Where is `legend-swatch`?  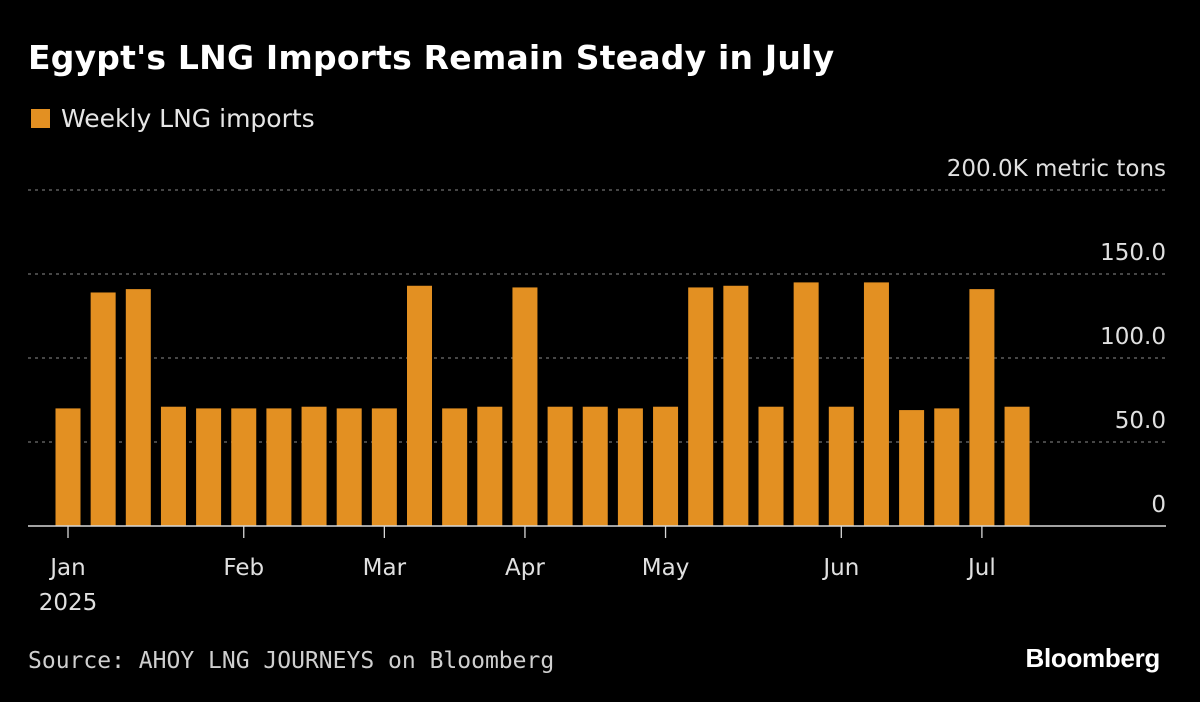
legend-swatch is located at coordinates (40, 118).